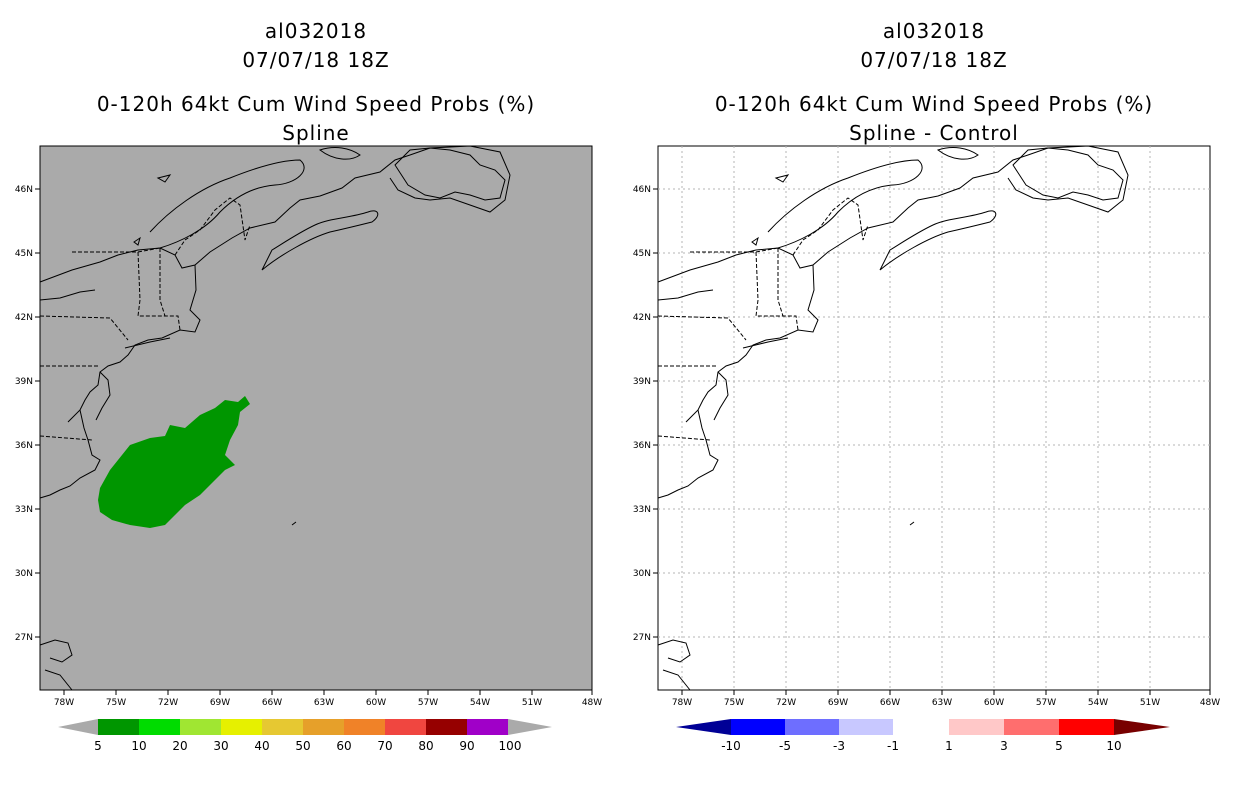 Image resolution: width=1236 pixels, height=800 pixels. I want to click on left-lon-label: 66W, so click(272, 703).